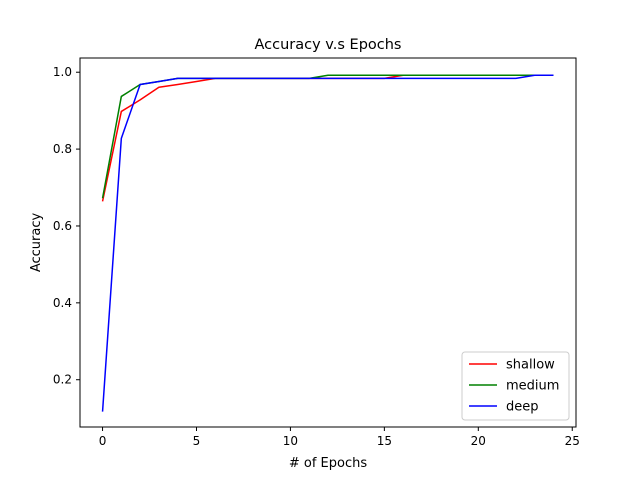  I want to click on x-axis-ticks: 0 5 10 15 20 25, so click(339, 437).